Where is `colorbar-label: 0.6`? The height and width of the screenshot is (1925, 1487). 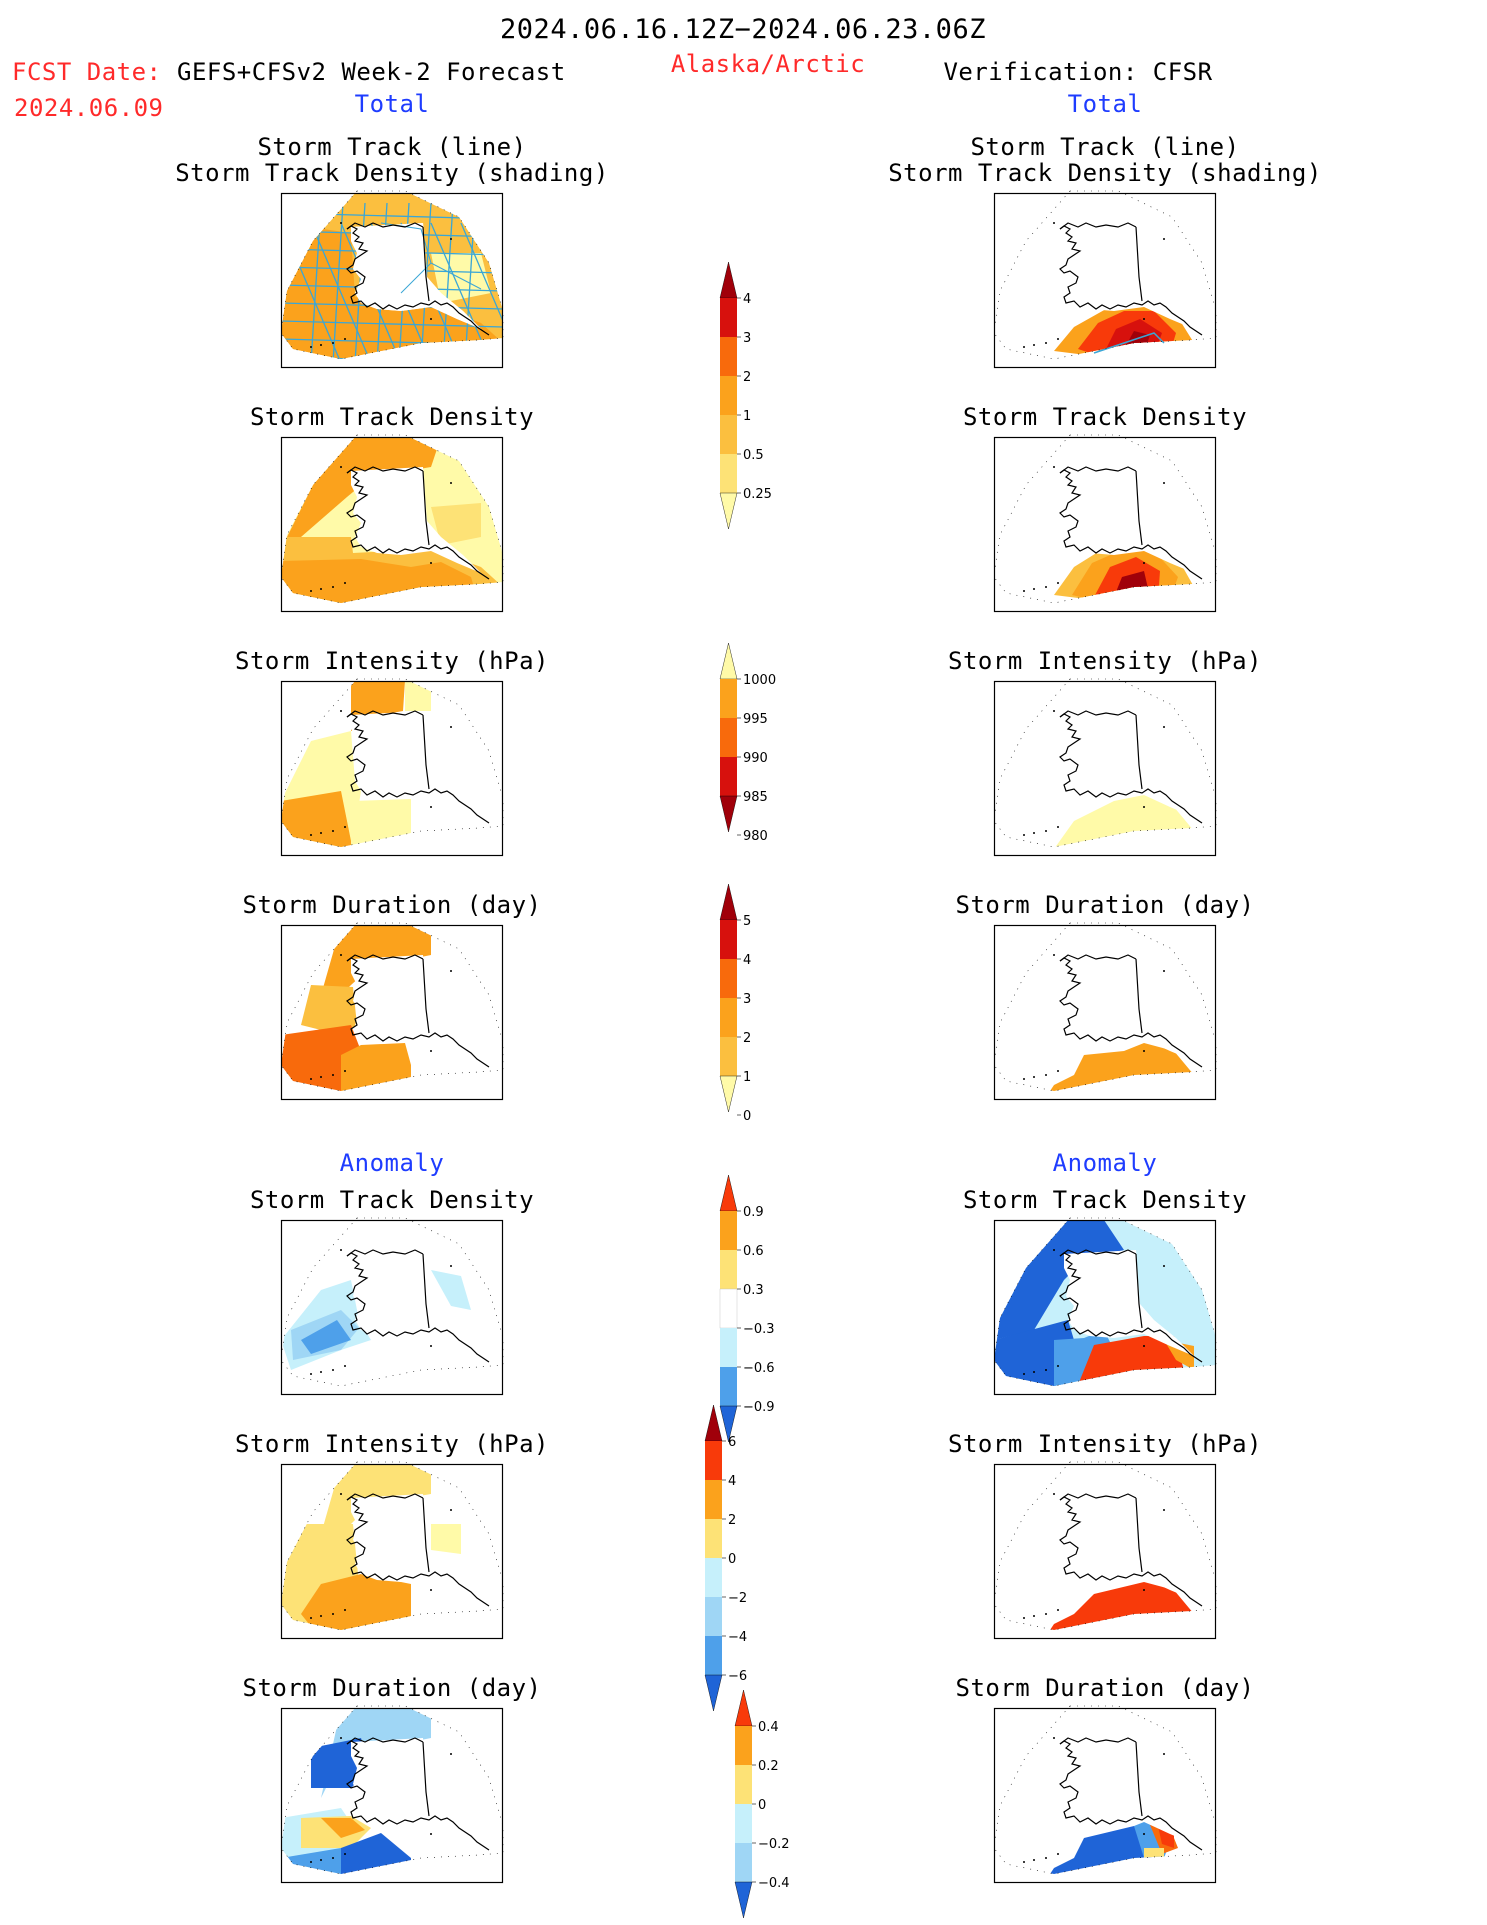 colorbar-label: 0.6 is located at coordinates (753, 1251).